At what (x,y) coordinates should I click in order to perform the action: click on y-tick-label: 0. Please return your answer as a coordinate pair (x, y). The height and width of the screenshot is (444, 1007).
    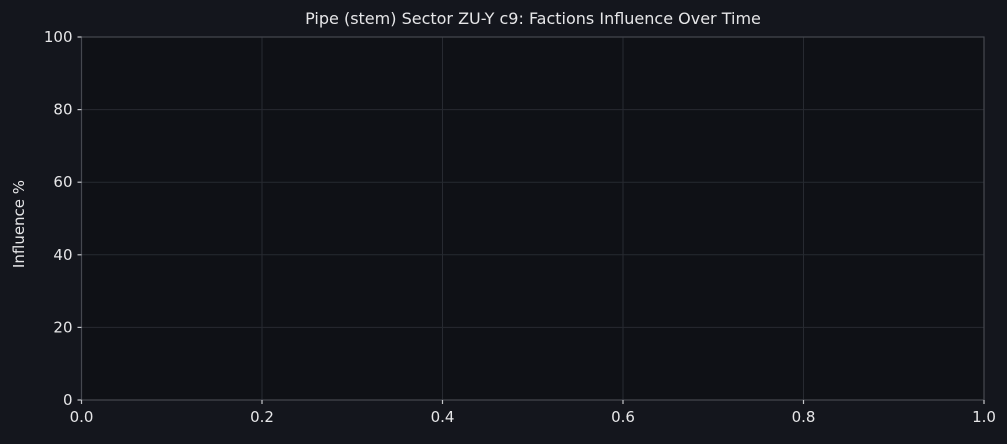
    Looking at the image, I should click on (68, 400).